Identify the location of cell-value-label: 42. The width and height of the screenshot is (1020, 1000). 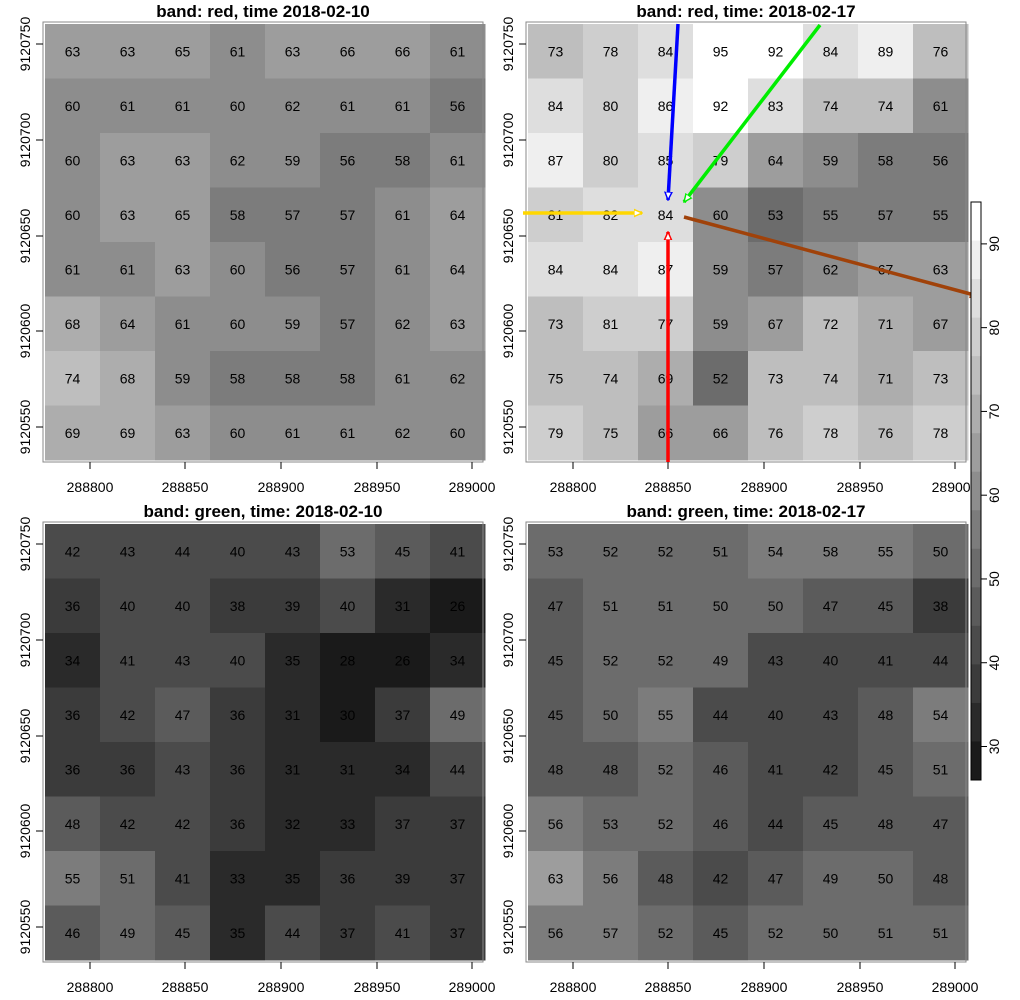
(183, 824).